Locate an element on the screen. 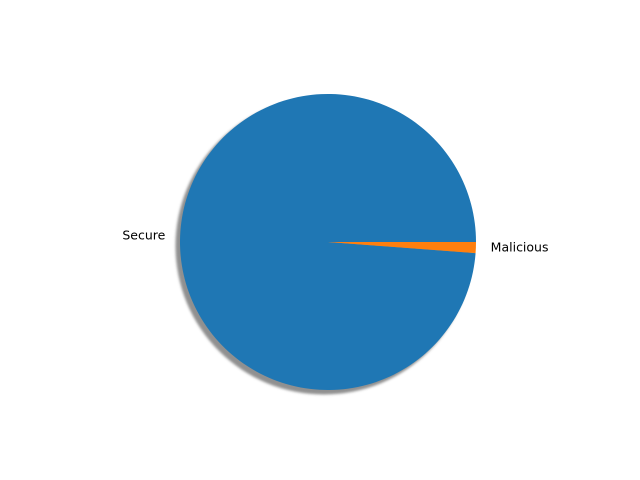 Image resolution: width=640 pixels, height=480 pixels. pie-slice-malicious is located at coordinates (402, 248).